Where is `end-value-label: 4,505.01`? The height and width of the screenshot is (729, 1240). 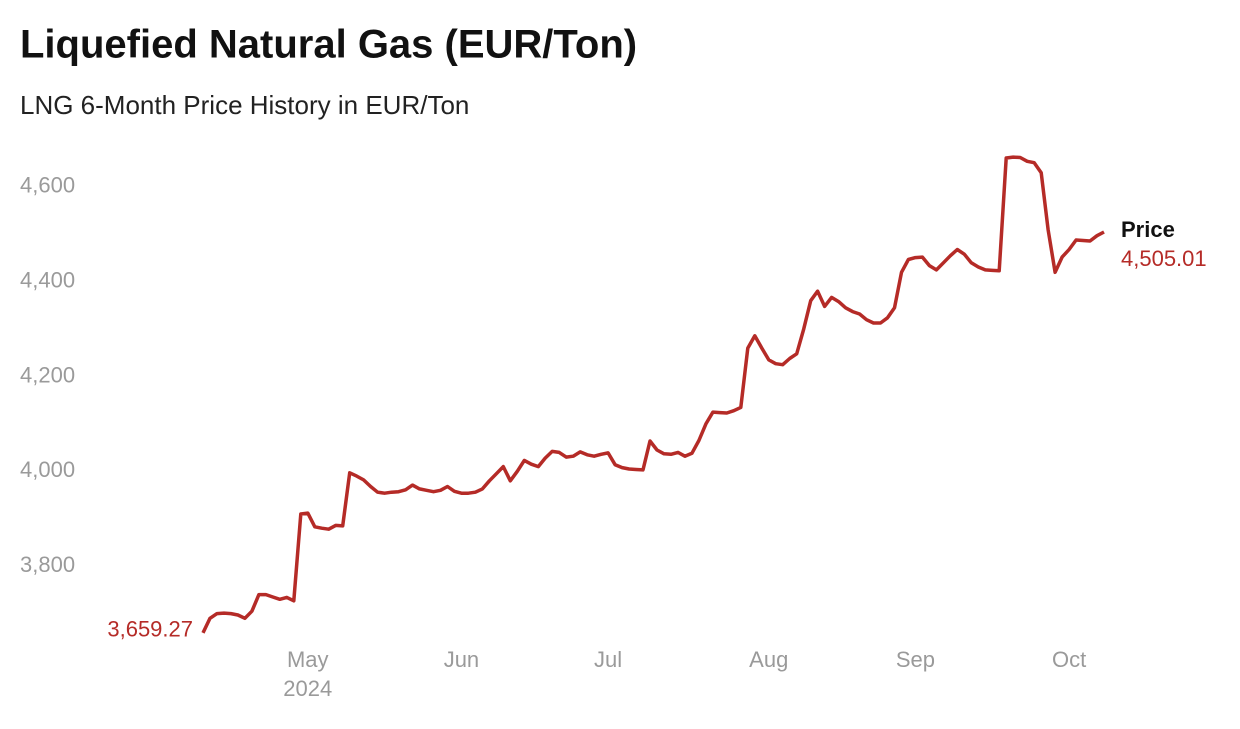 end-value-label: 4,505.01 is located at coordinates (1164, 258).